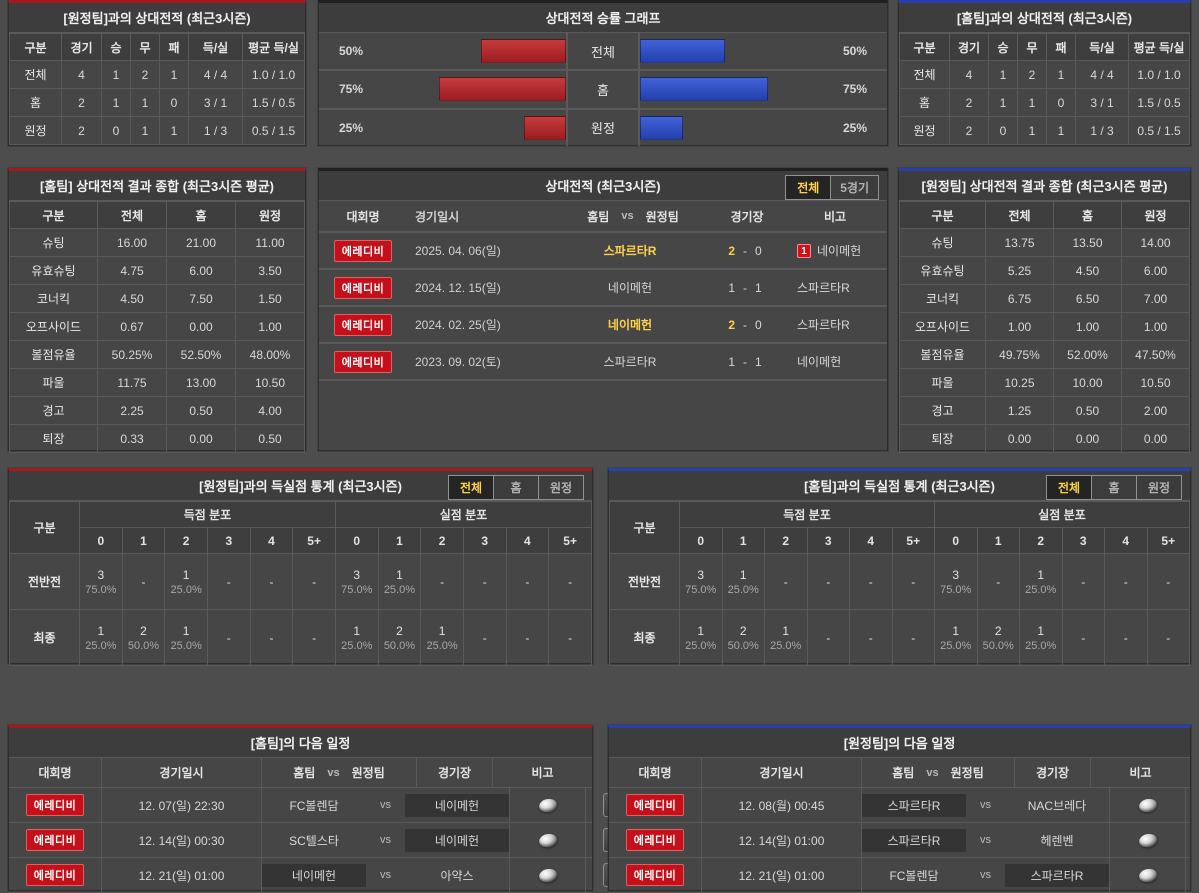  I want to click on row-label: 전반전, so click(644, 581).